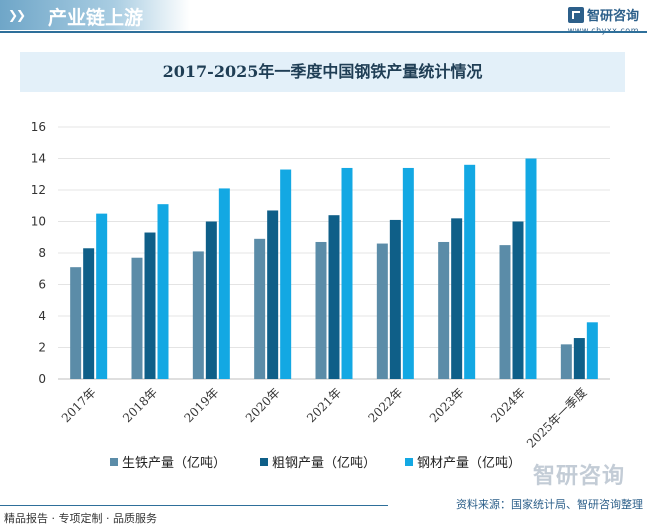 This screenshot has height=526, width=647. What do you see at coordinates (140, 405) in the screenshot?
I see `x-tick-label: 2018年` at bounding box center [140, 405].